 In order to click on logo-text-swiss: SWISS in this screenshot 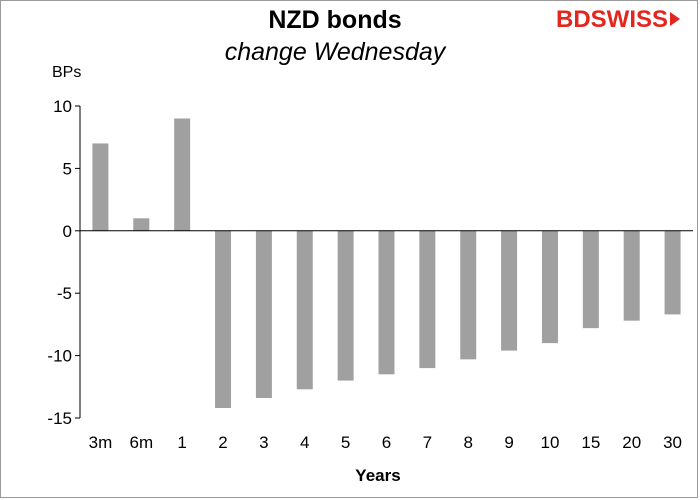, I will do `click(629, 19)`.